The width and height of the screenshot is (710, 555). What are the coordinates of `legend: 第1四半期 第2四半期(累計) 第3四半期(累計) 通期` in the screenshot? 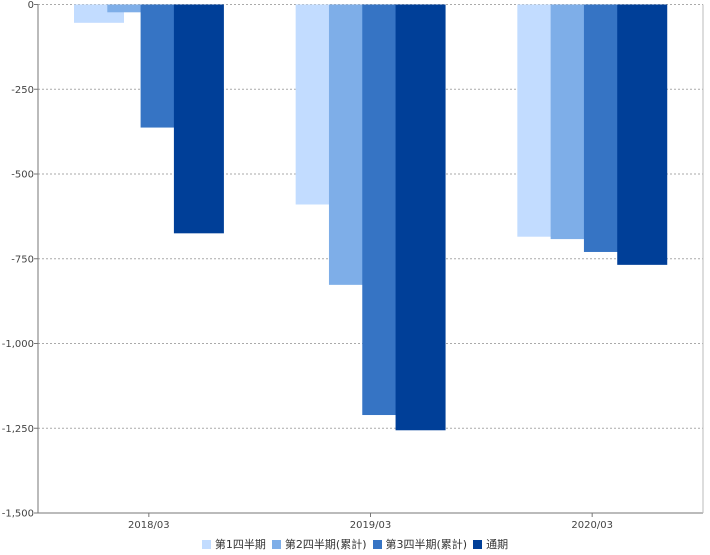 It's located at (355, 544).